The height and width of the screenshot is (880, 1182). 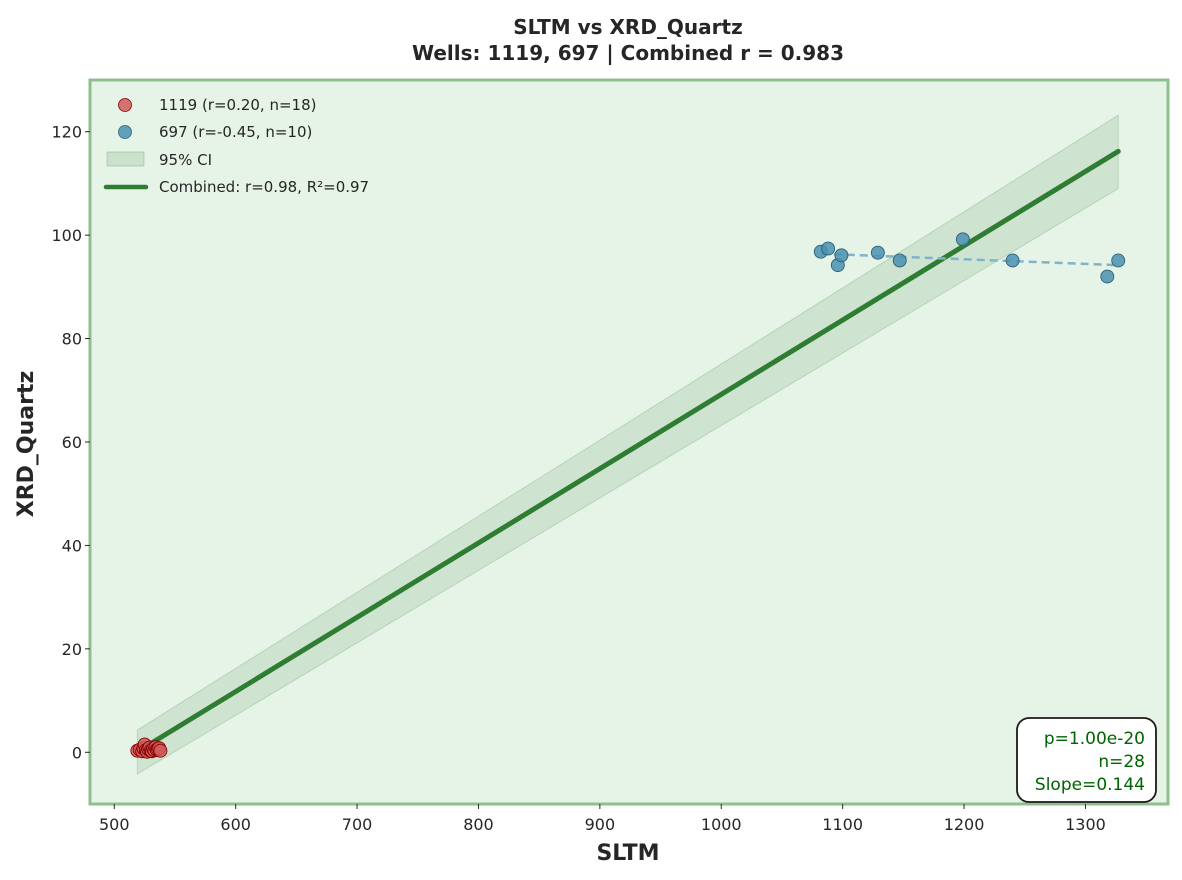 I want to click on stats-p-value: p=1.00e-20, so click(x=1094, y=739).